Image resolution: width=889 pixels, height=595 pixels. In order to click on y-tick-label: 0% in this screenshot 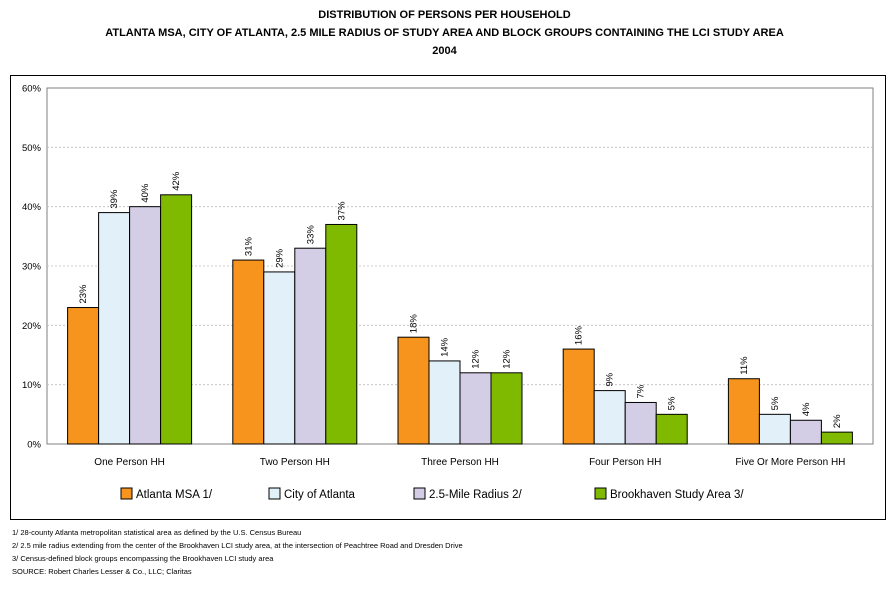, I will do `click(34, 445)`.